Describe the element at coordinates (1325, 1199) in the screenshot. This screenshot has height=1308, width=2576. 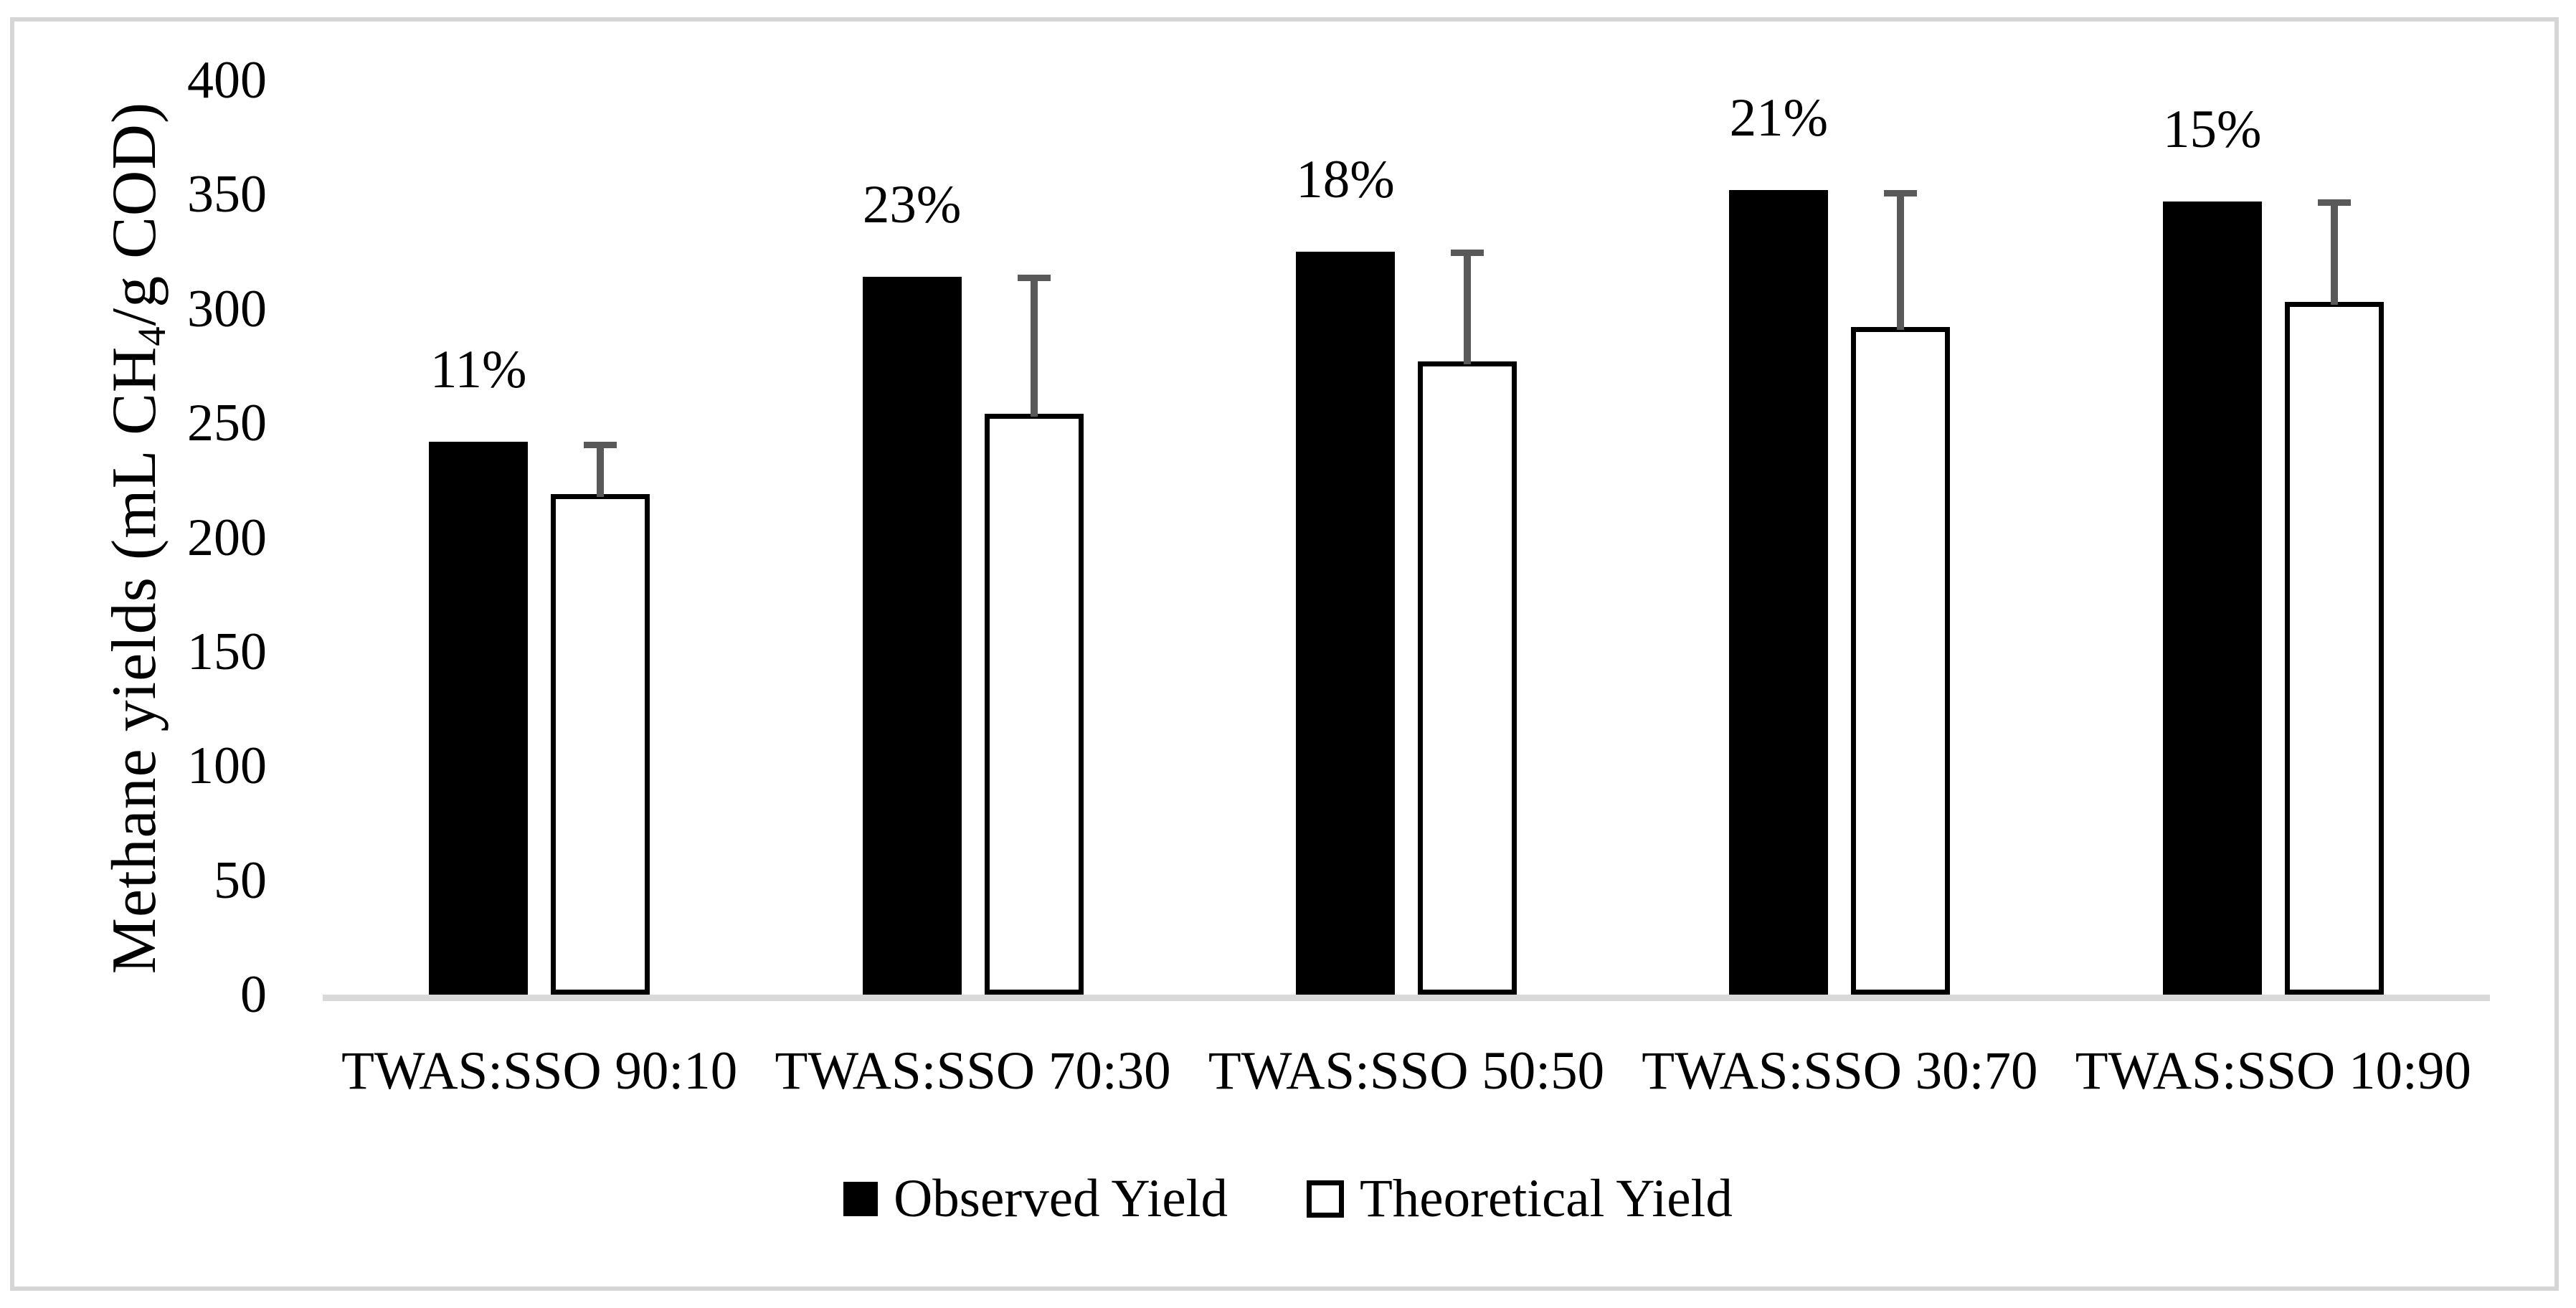
I see `legend-swatch-theoretical-yield` at that location.